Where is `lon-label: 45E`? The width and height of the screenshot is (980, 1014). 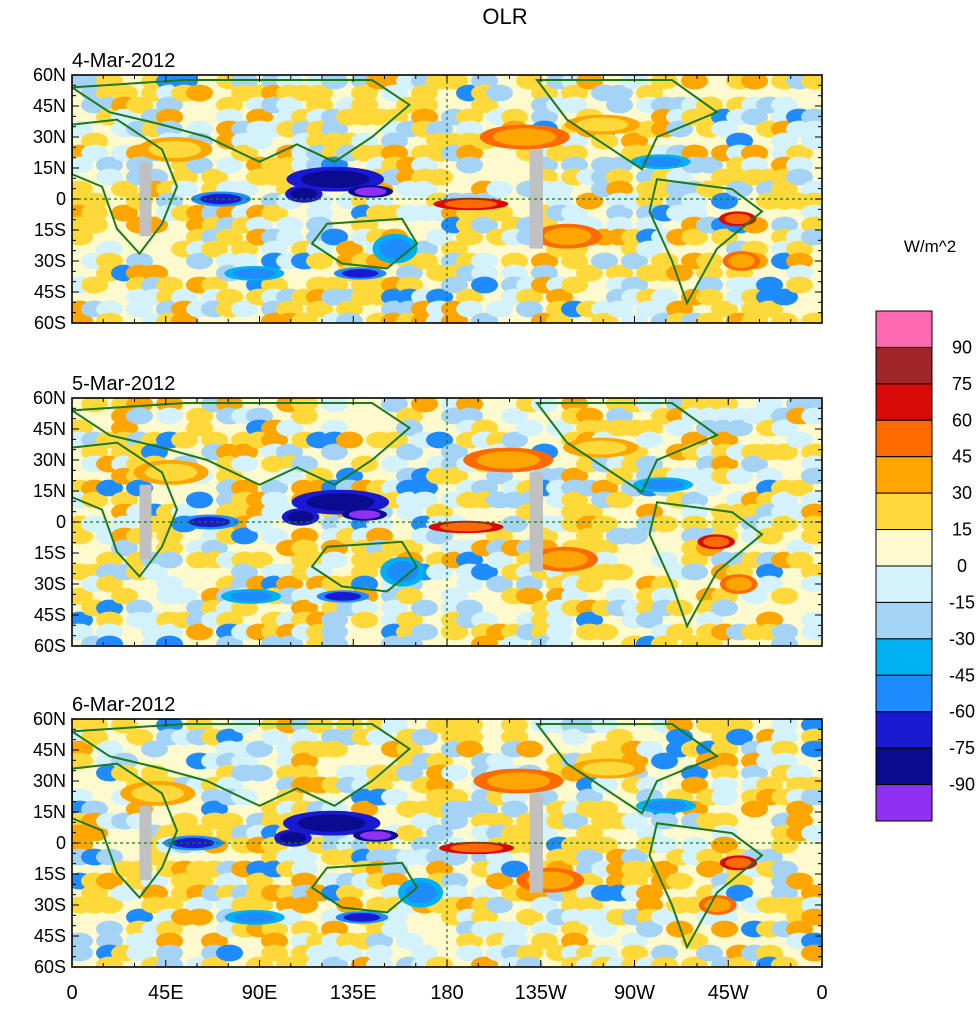
lon-label: 45E is located at coordinates (166, 993).